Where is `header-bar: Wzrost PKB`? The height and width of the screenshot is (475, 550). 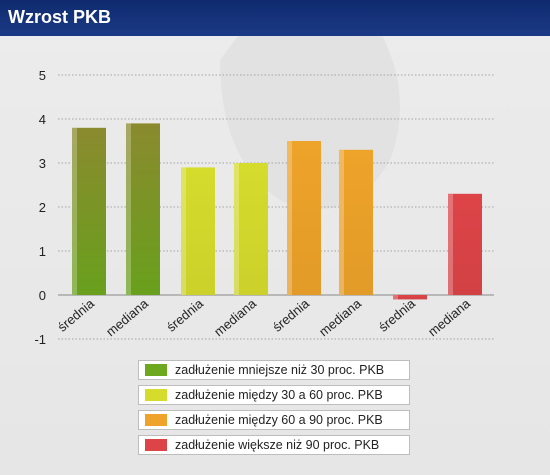 header-bar: Wzrost PKB is located at coordinates (275, 18).